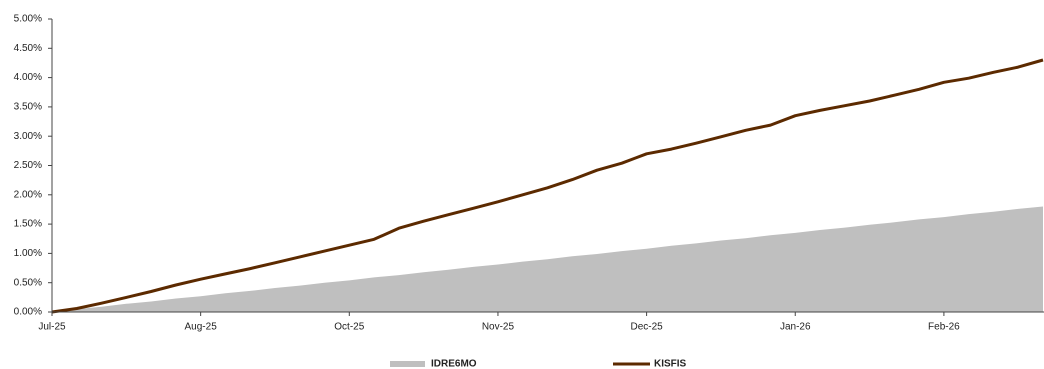 This screenshot has height=369, width=1044. I want to click on x-tick-label: Oct-25, so click(349, 327).